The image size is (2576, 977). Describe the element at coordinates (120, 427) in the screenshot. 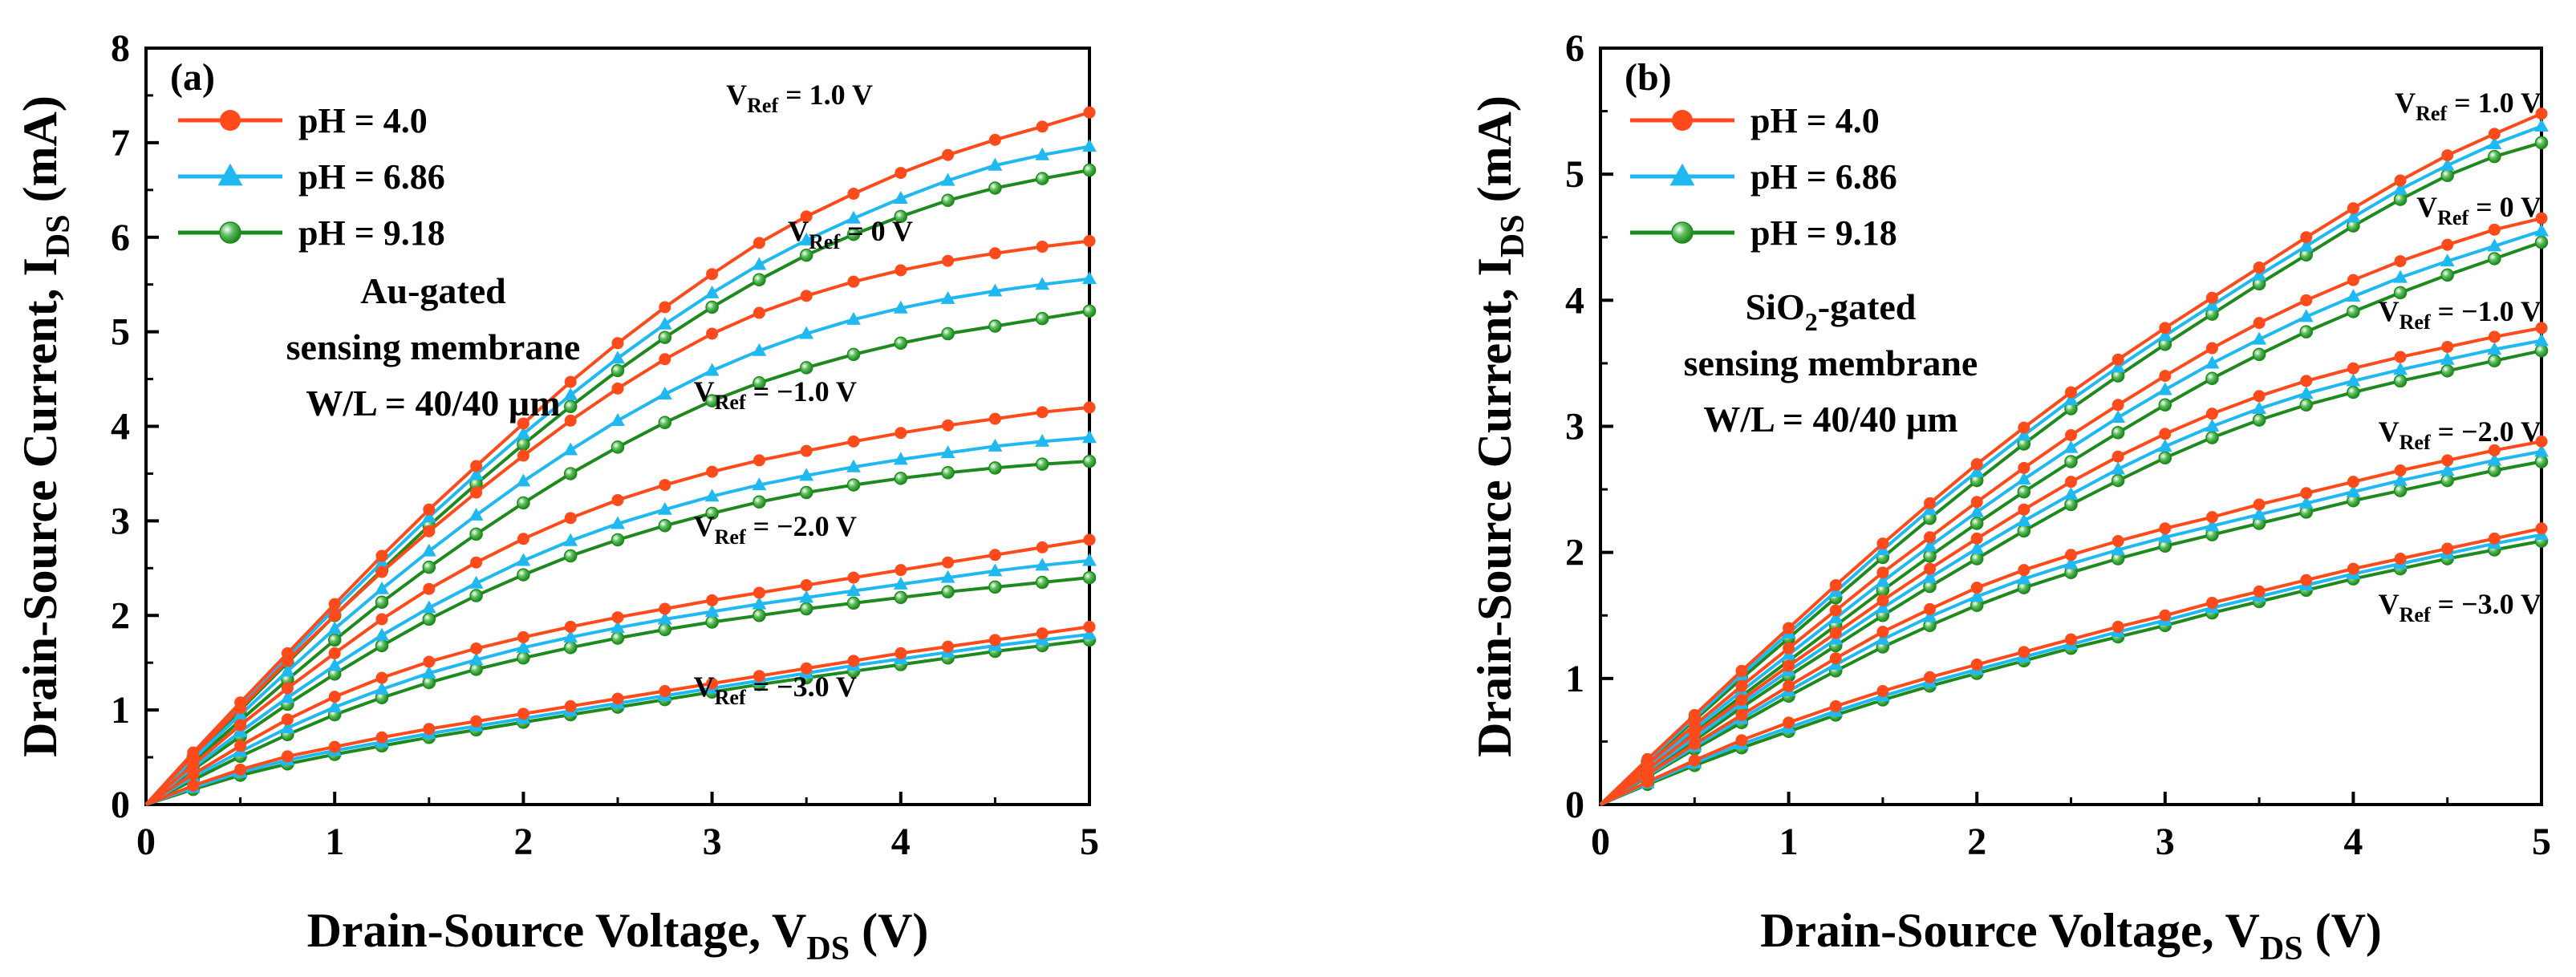

I see `y-tick-label: 4` at that location.